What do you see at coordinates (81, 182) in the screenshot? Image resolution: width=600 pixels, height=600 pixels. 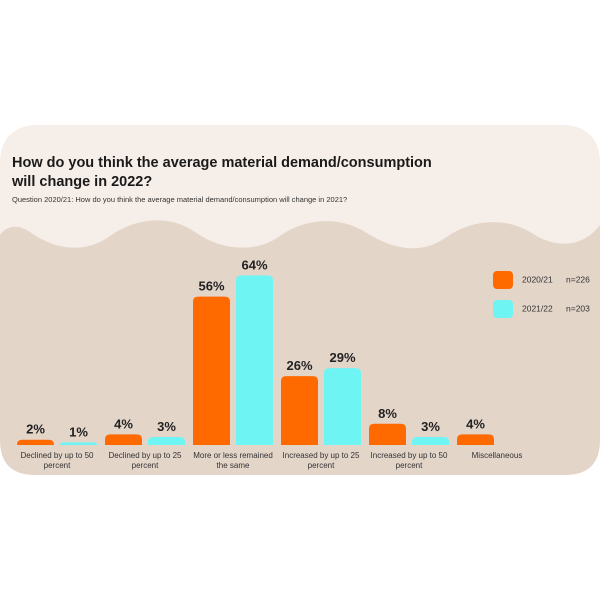 I see `chart-title-line: will change in 2022?` at bounding box center [81, 182].